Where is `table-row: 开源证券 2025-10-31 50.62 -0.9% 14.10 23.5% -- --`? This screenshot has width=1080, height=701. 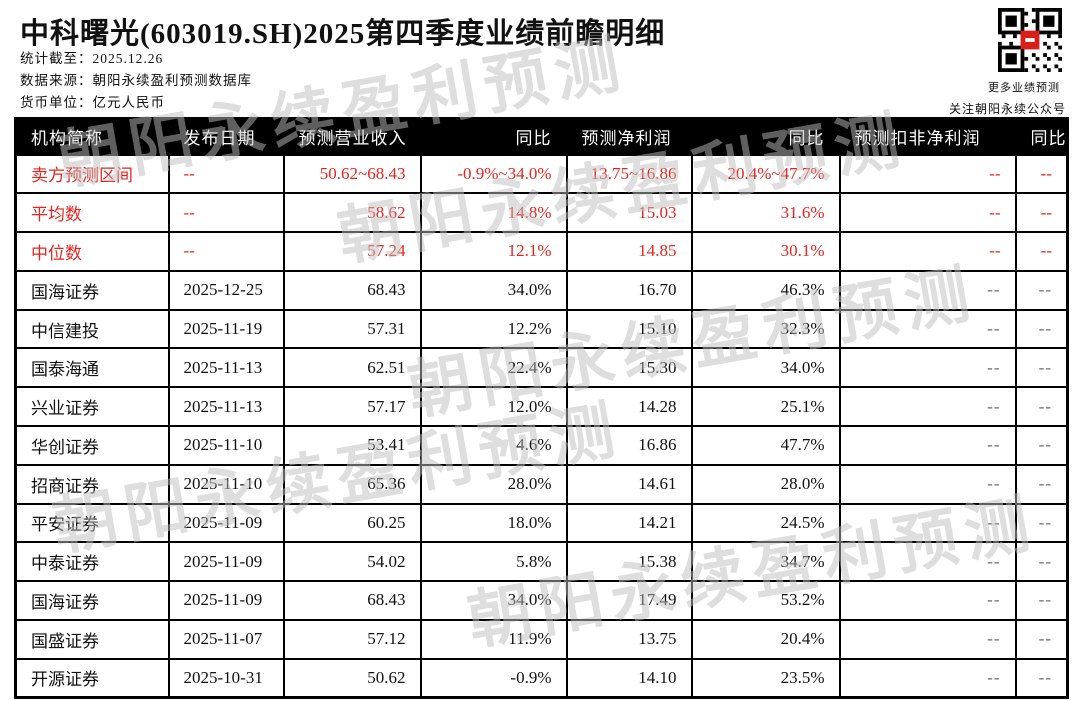 table-row: 开源证券 2025-10-31 50.62 -0.9% 14.10 23.5% -- -- is located at coordinates (541, 678).